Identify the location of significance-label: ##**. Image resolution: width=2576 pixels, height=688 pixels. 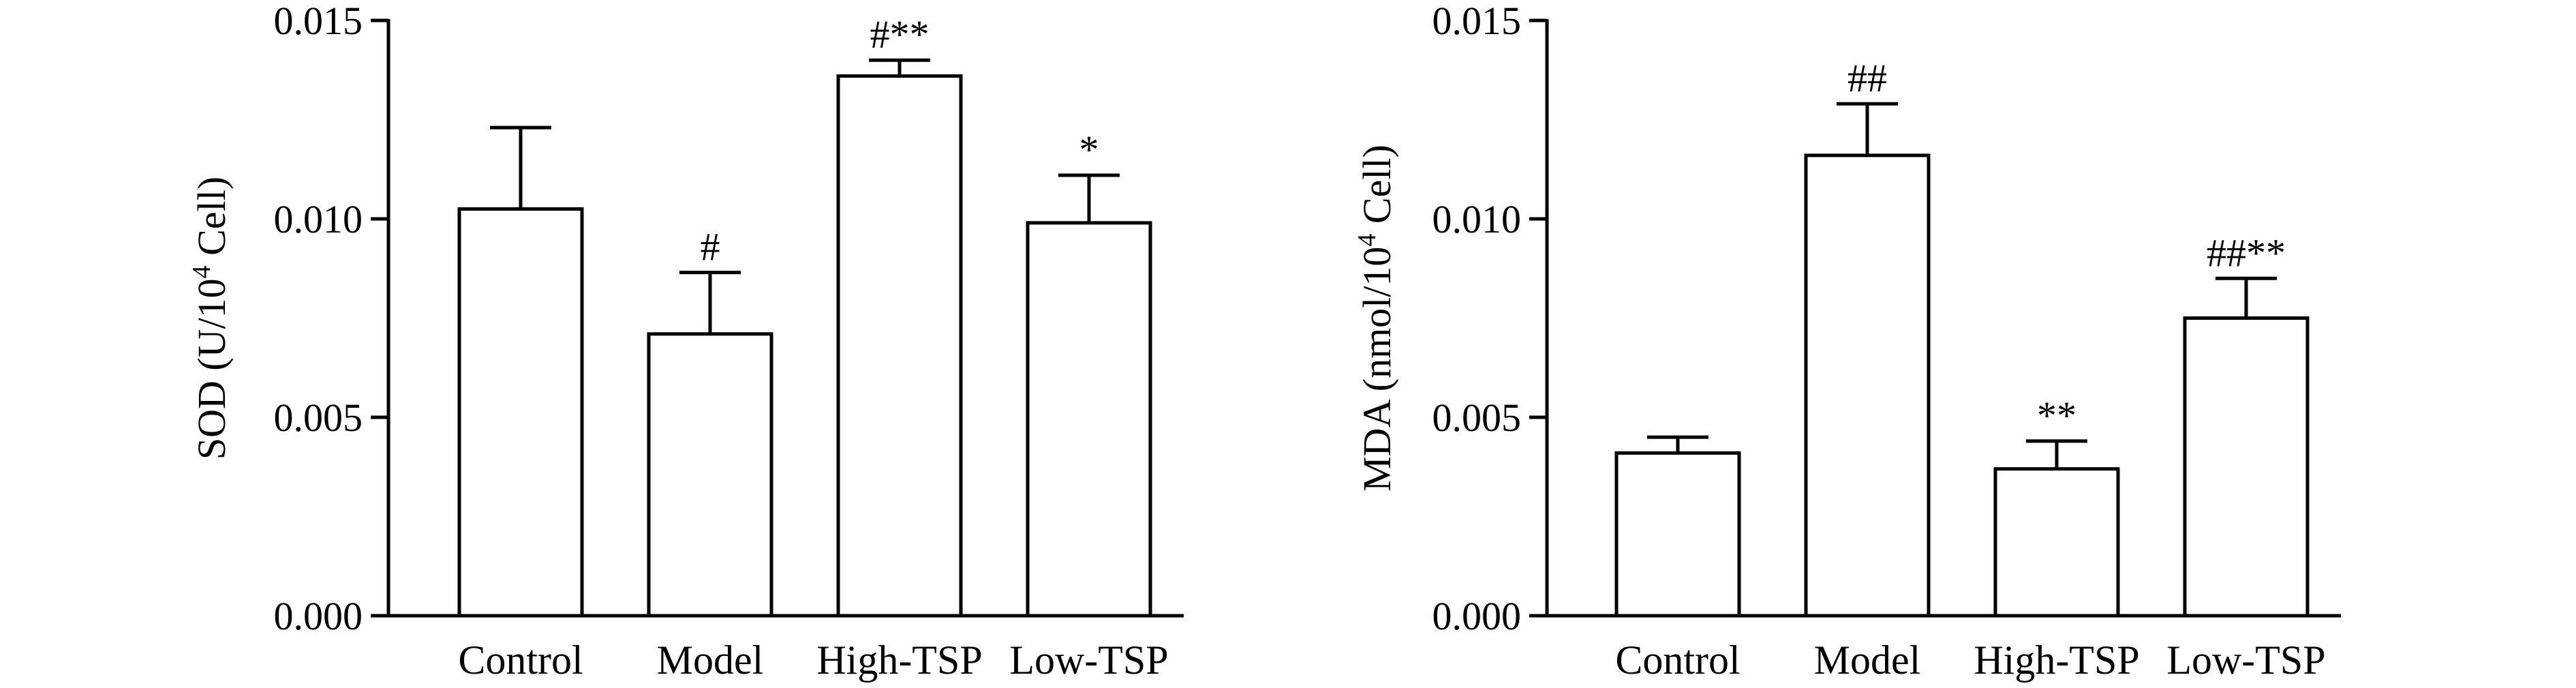
(2246, 252).